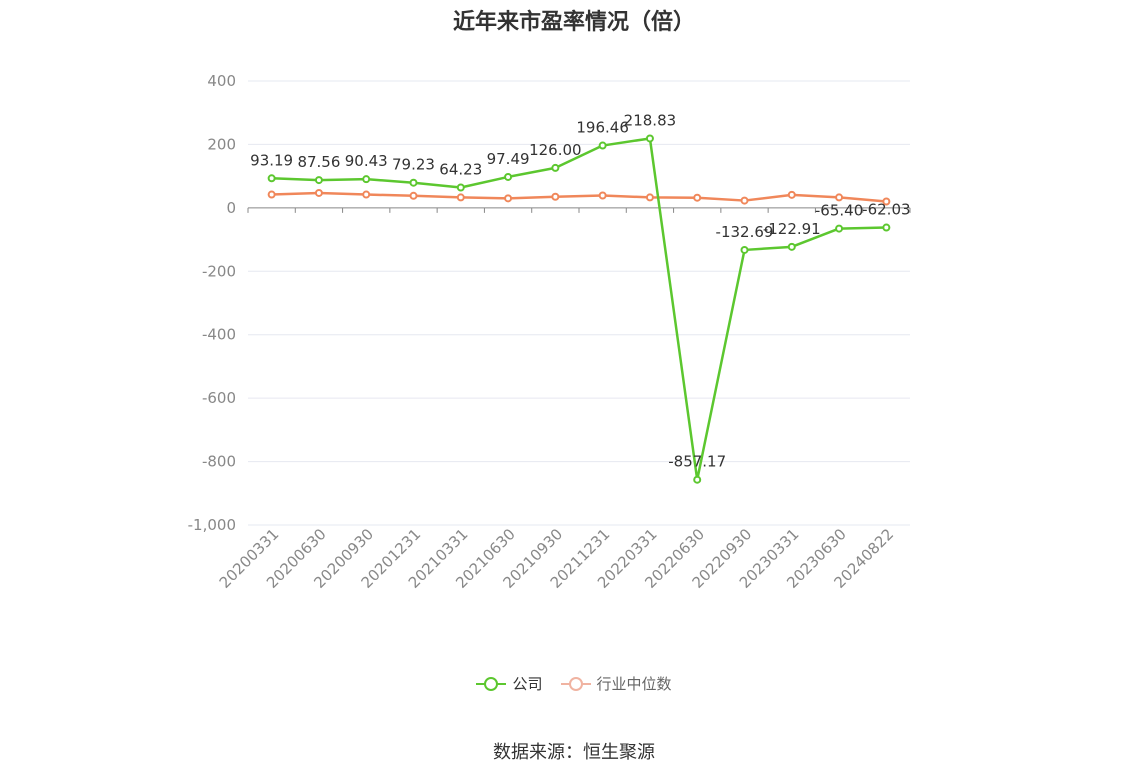 This screenshot has width=1148, height=776. Describe the element at coordinates (219, 398) in the screenshot. I see `y-tick-label: -600` at that location.